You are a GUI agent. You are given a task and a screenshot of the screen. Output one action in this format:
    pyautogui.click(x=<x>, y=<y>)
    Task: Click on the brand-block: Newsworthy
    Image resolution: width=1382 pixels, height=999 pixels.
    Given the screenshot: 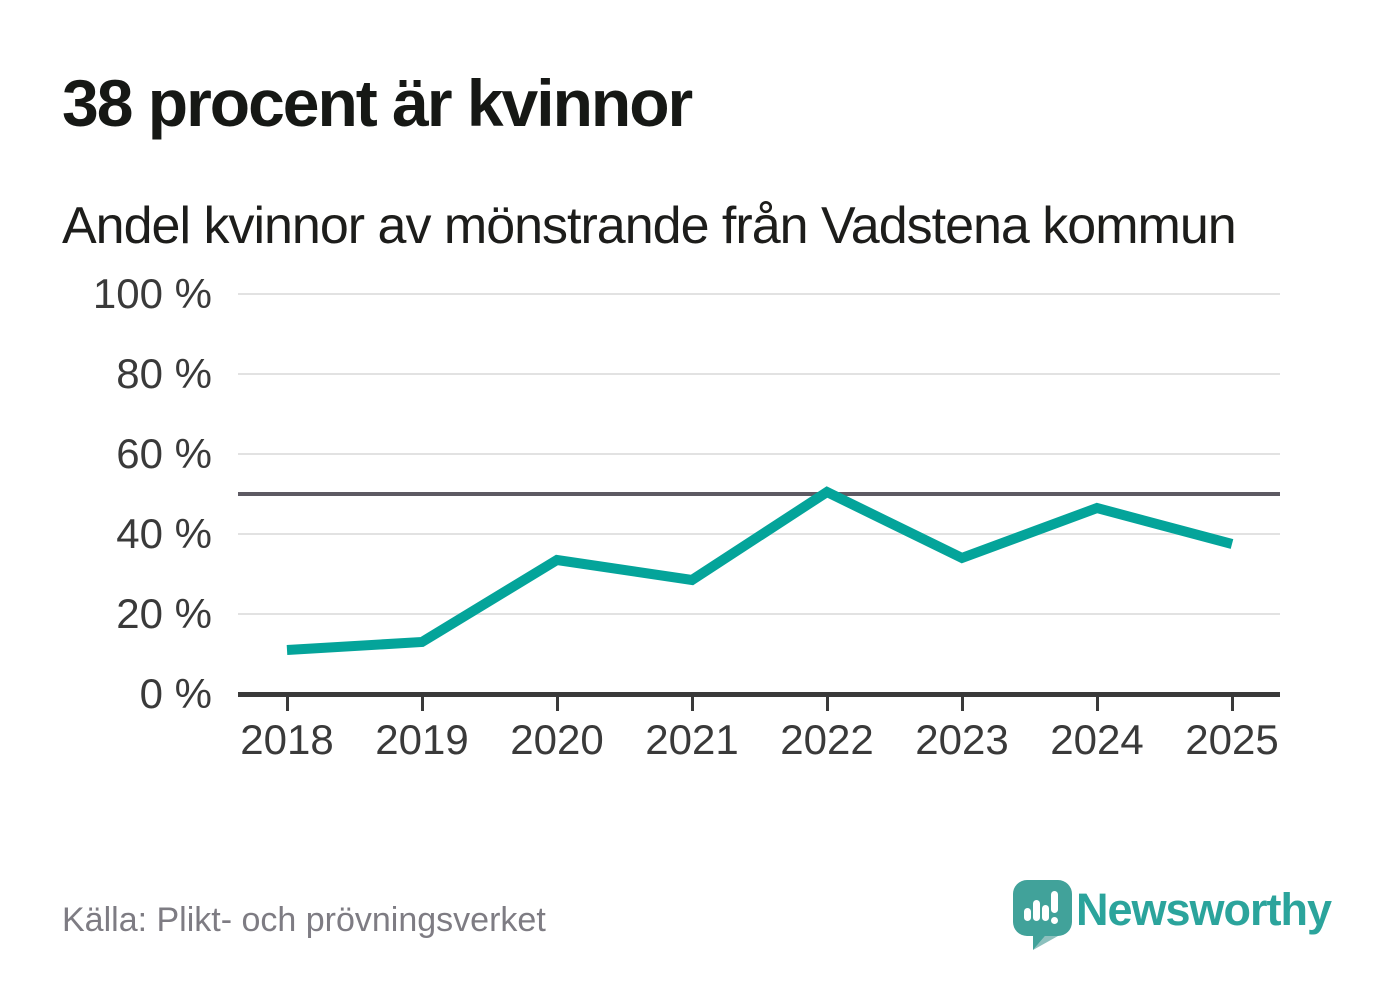 What is the action you would take?
    pyautogui.click(x=1172, y=919)
    